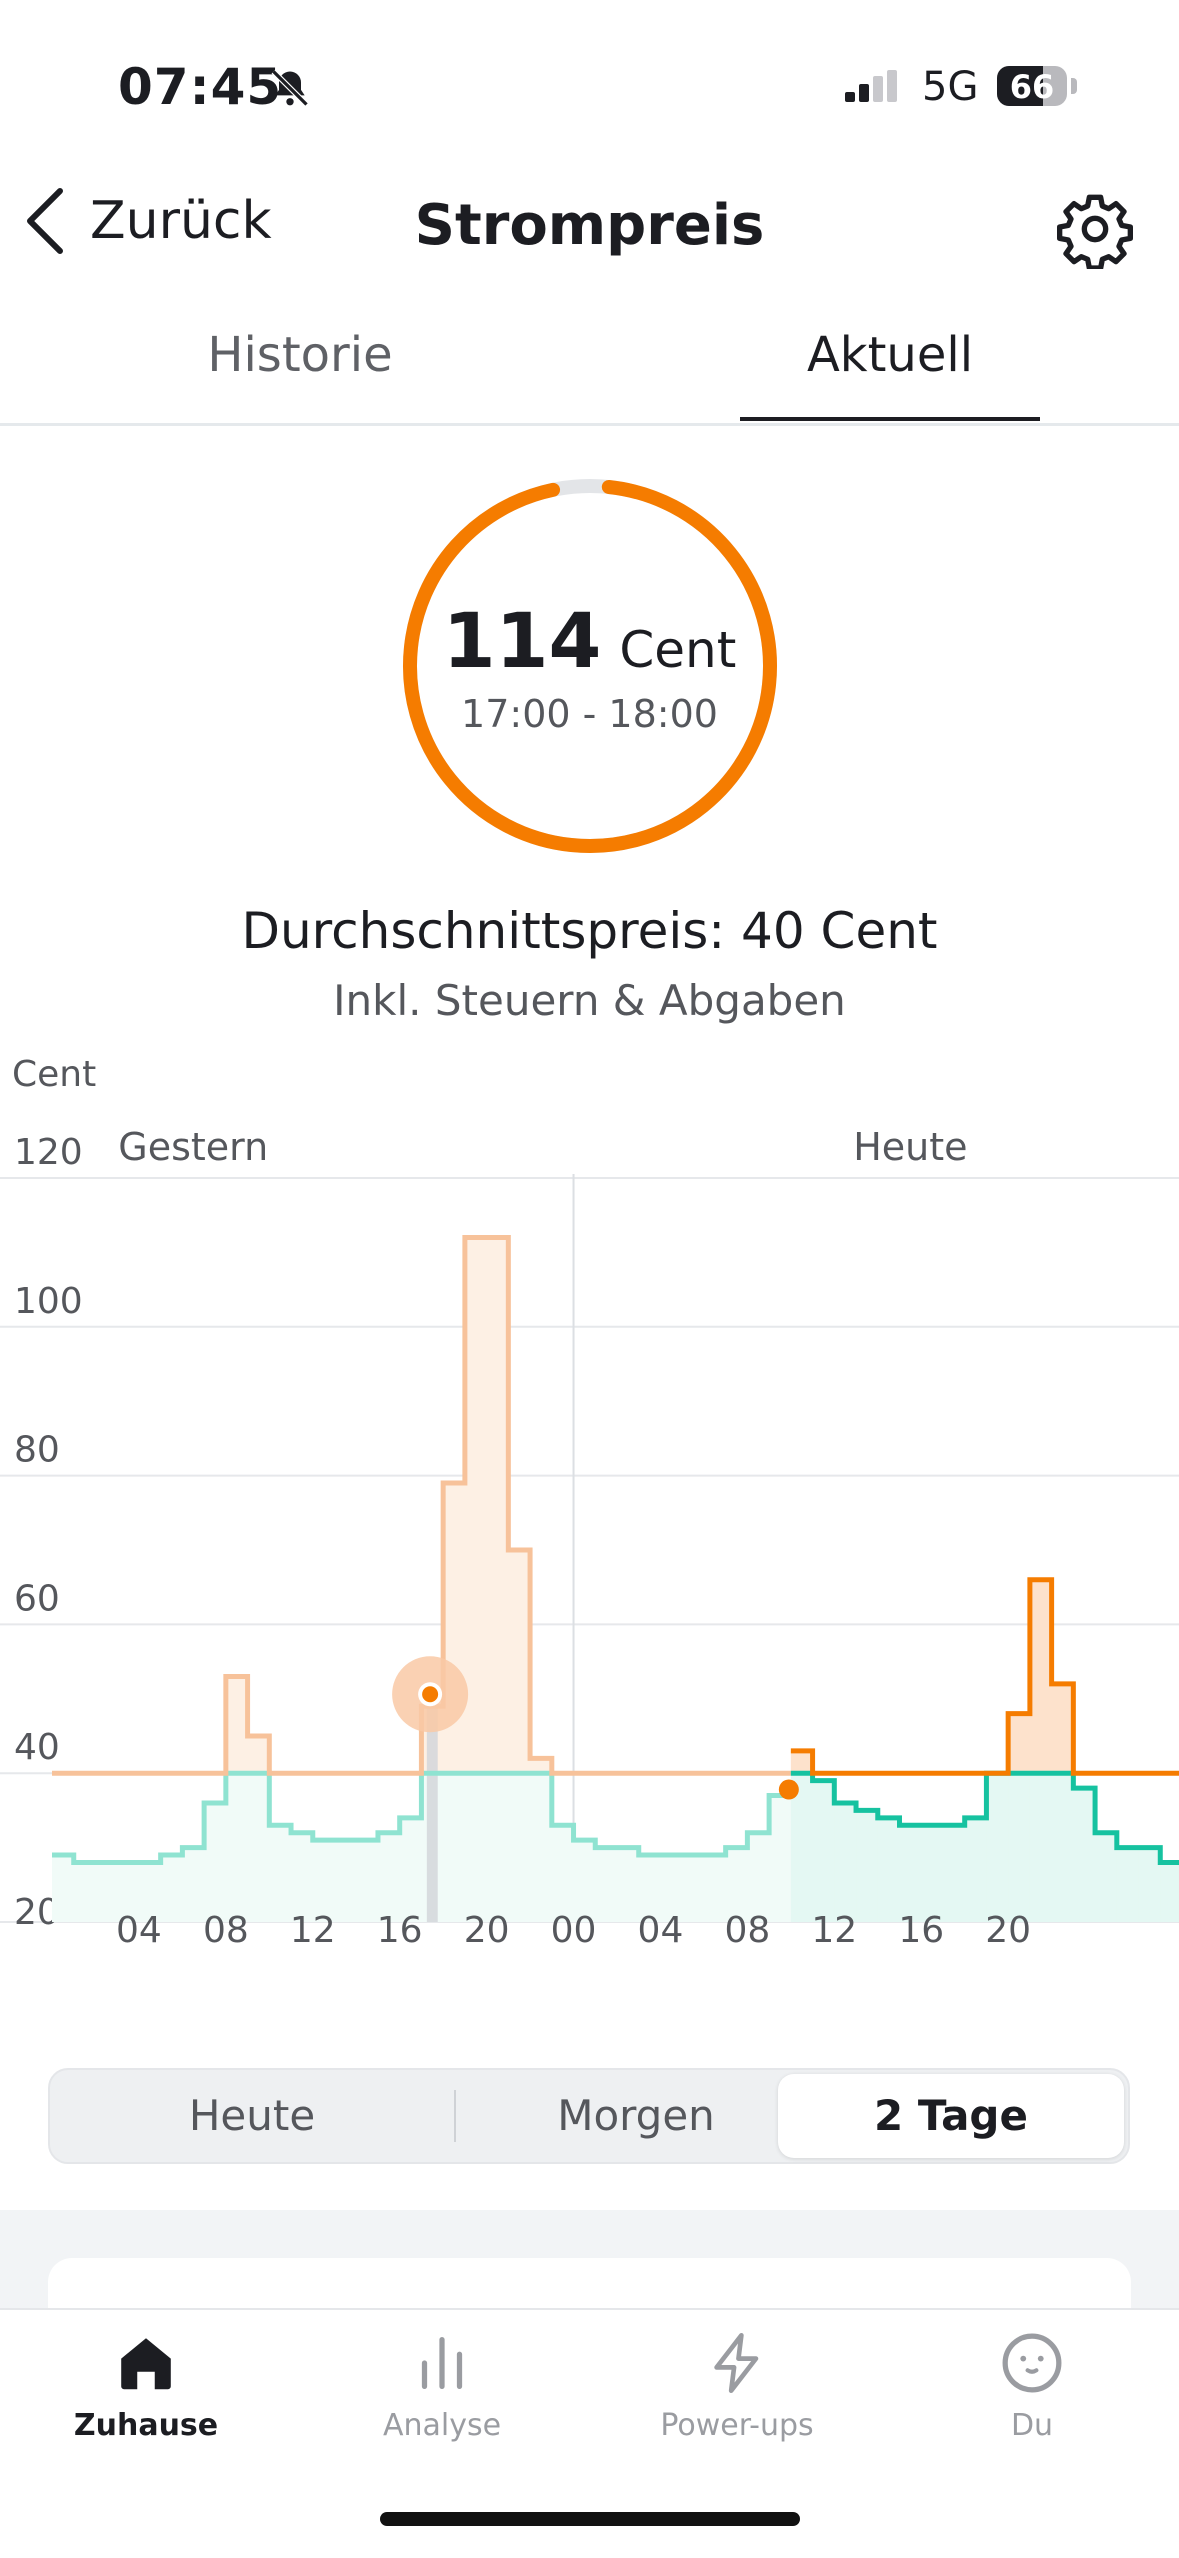 The image size is (1179, 2558). Describe the element at coordinates (890, 355) in the screenshot. I see `tab-aktuell: Aktuell` at that location.